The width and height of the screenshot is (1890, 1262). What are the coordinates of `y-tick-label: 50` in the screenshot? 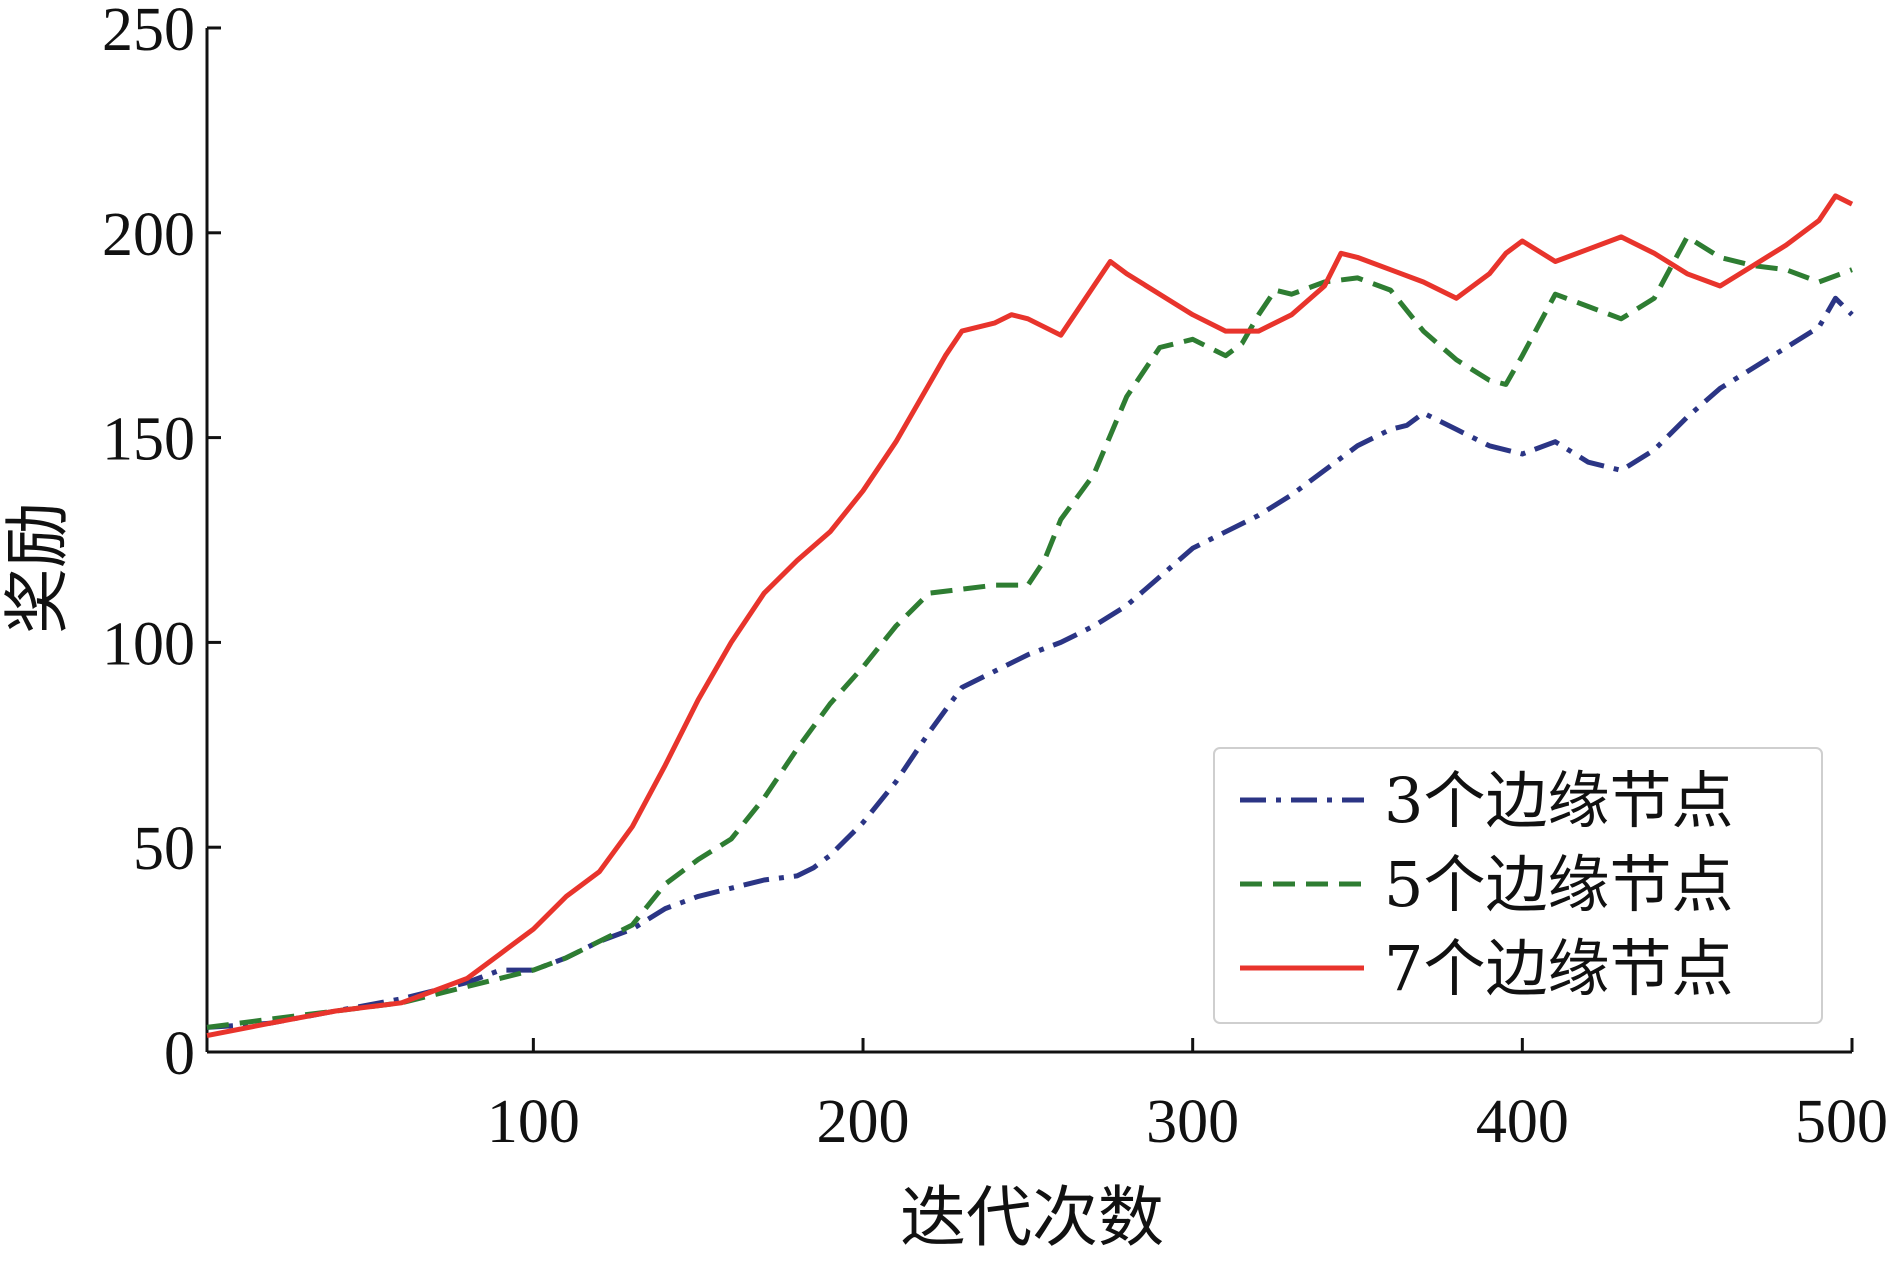 It's located at (164, 849).